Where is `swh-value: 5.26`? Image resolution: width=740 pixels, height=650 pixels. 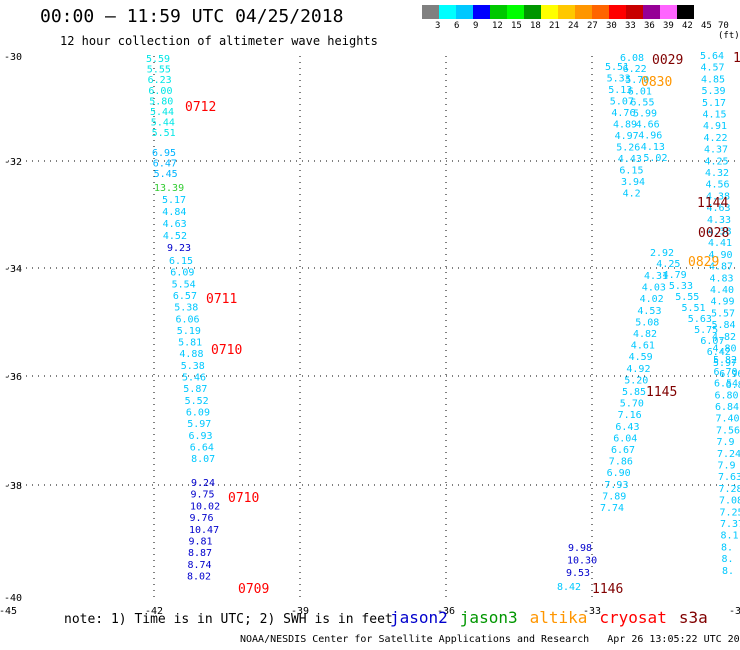
swh-value: 5.26 is located at coordinates (628, 148).